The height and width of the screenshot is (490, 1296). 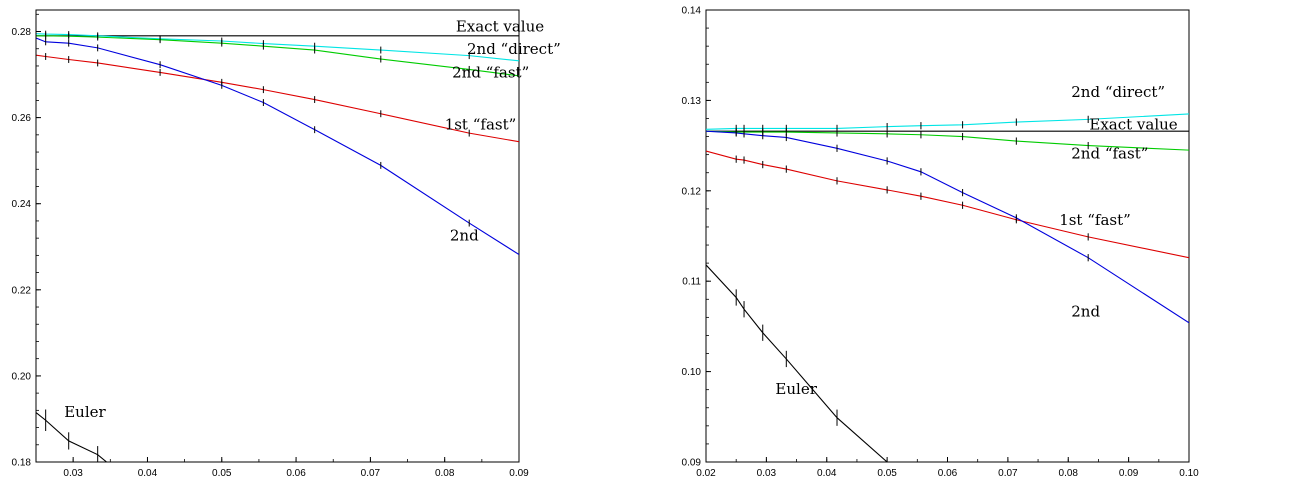 What do you see at coordinates (706, 473) in the screenshot?
I see `x-tick-label: 0.02` at bounding box center [706, 473].